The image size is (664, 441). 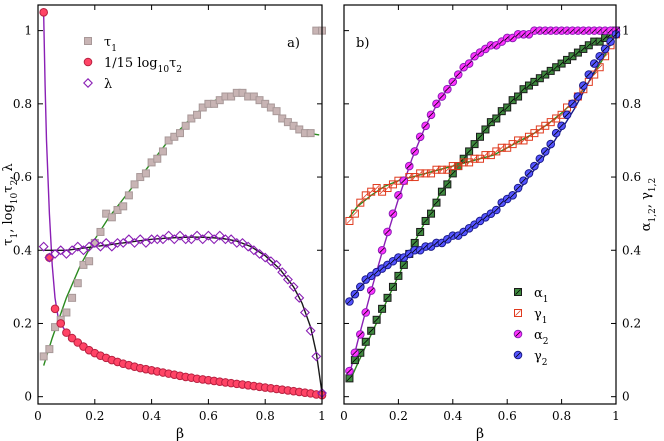 I want to click on x-tick-label-b: 0, so click(x=344, y=416).